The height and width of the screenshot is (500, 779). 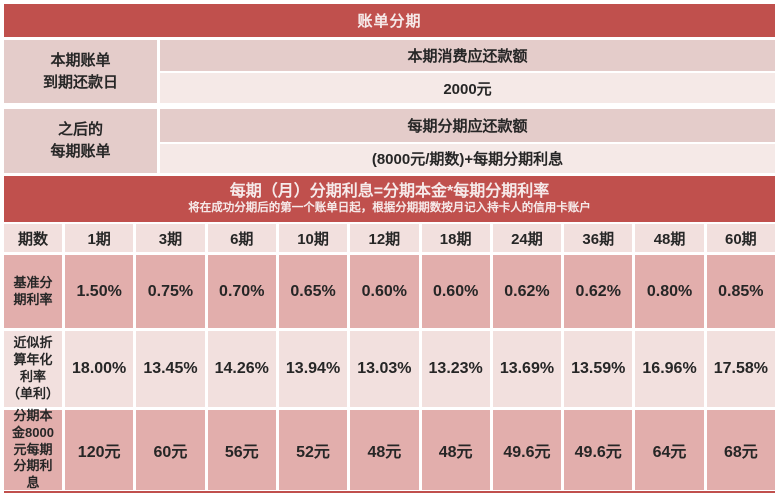 What do you see at coordinates (467, 55) in the screenshot?
I see `current-bill-header: 本期消费应还款额` at bounding box center [467, 55].